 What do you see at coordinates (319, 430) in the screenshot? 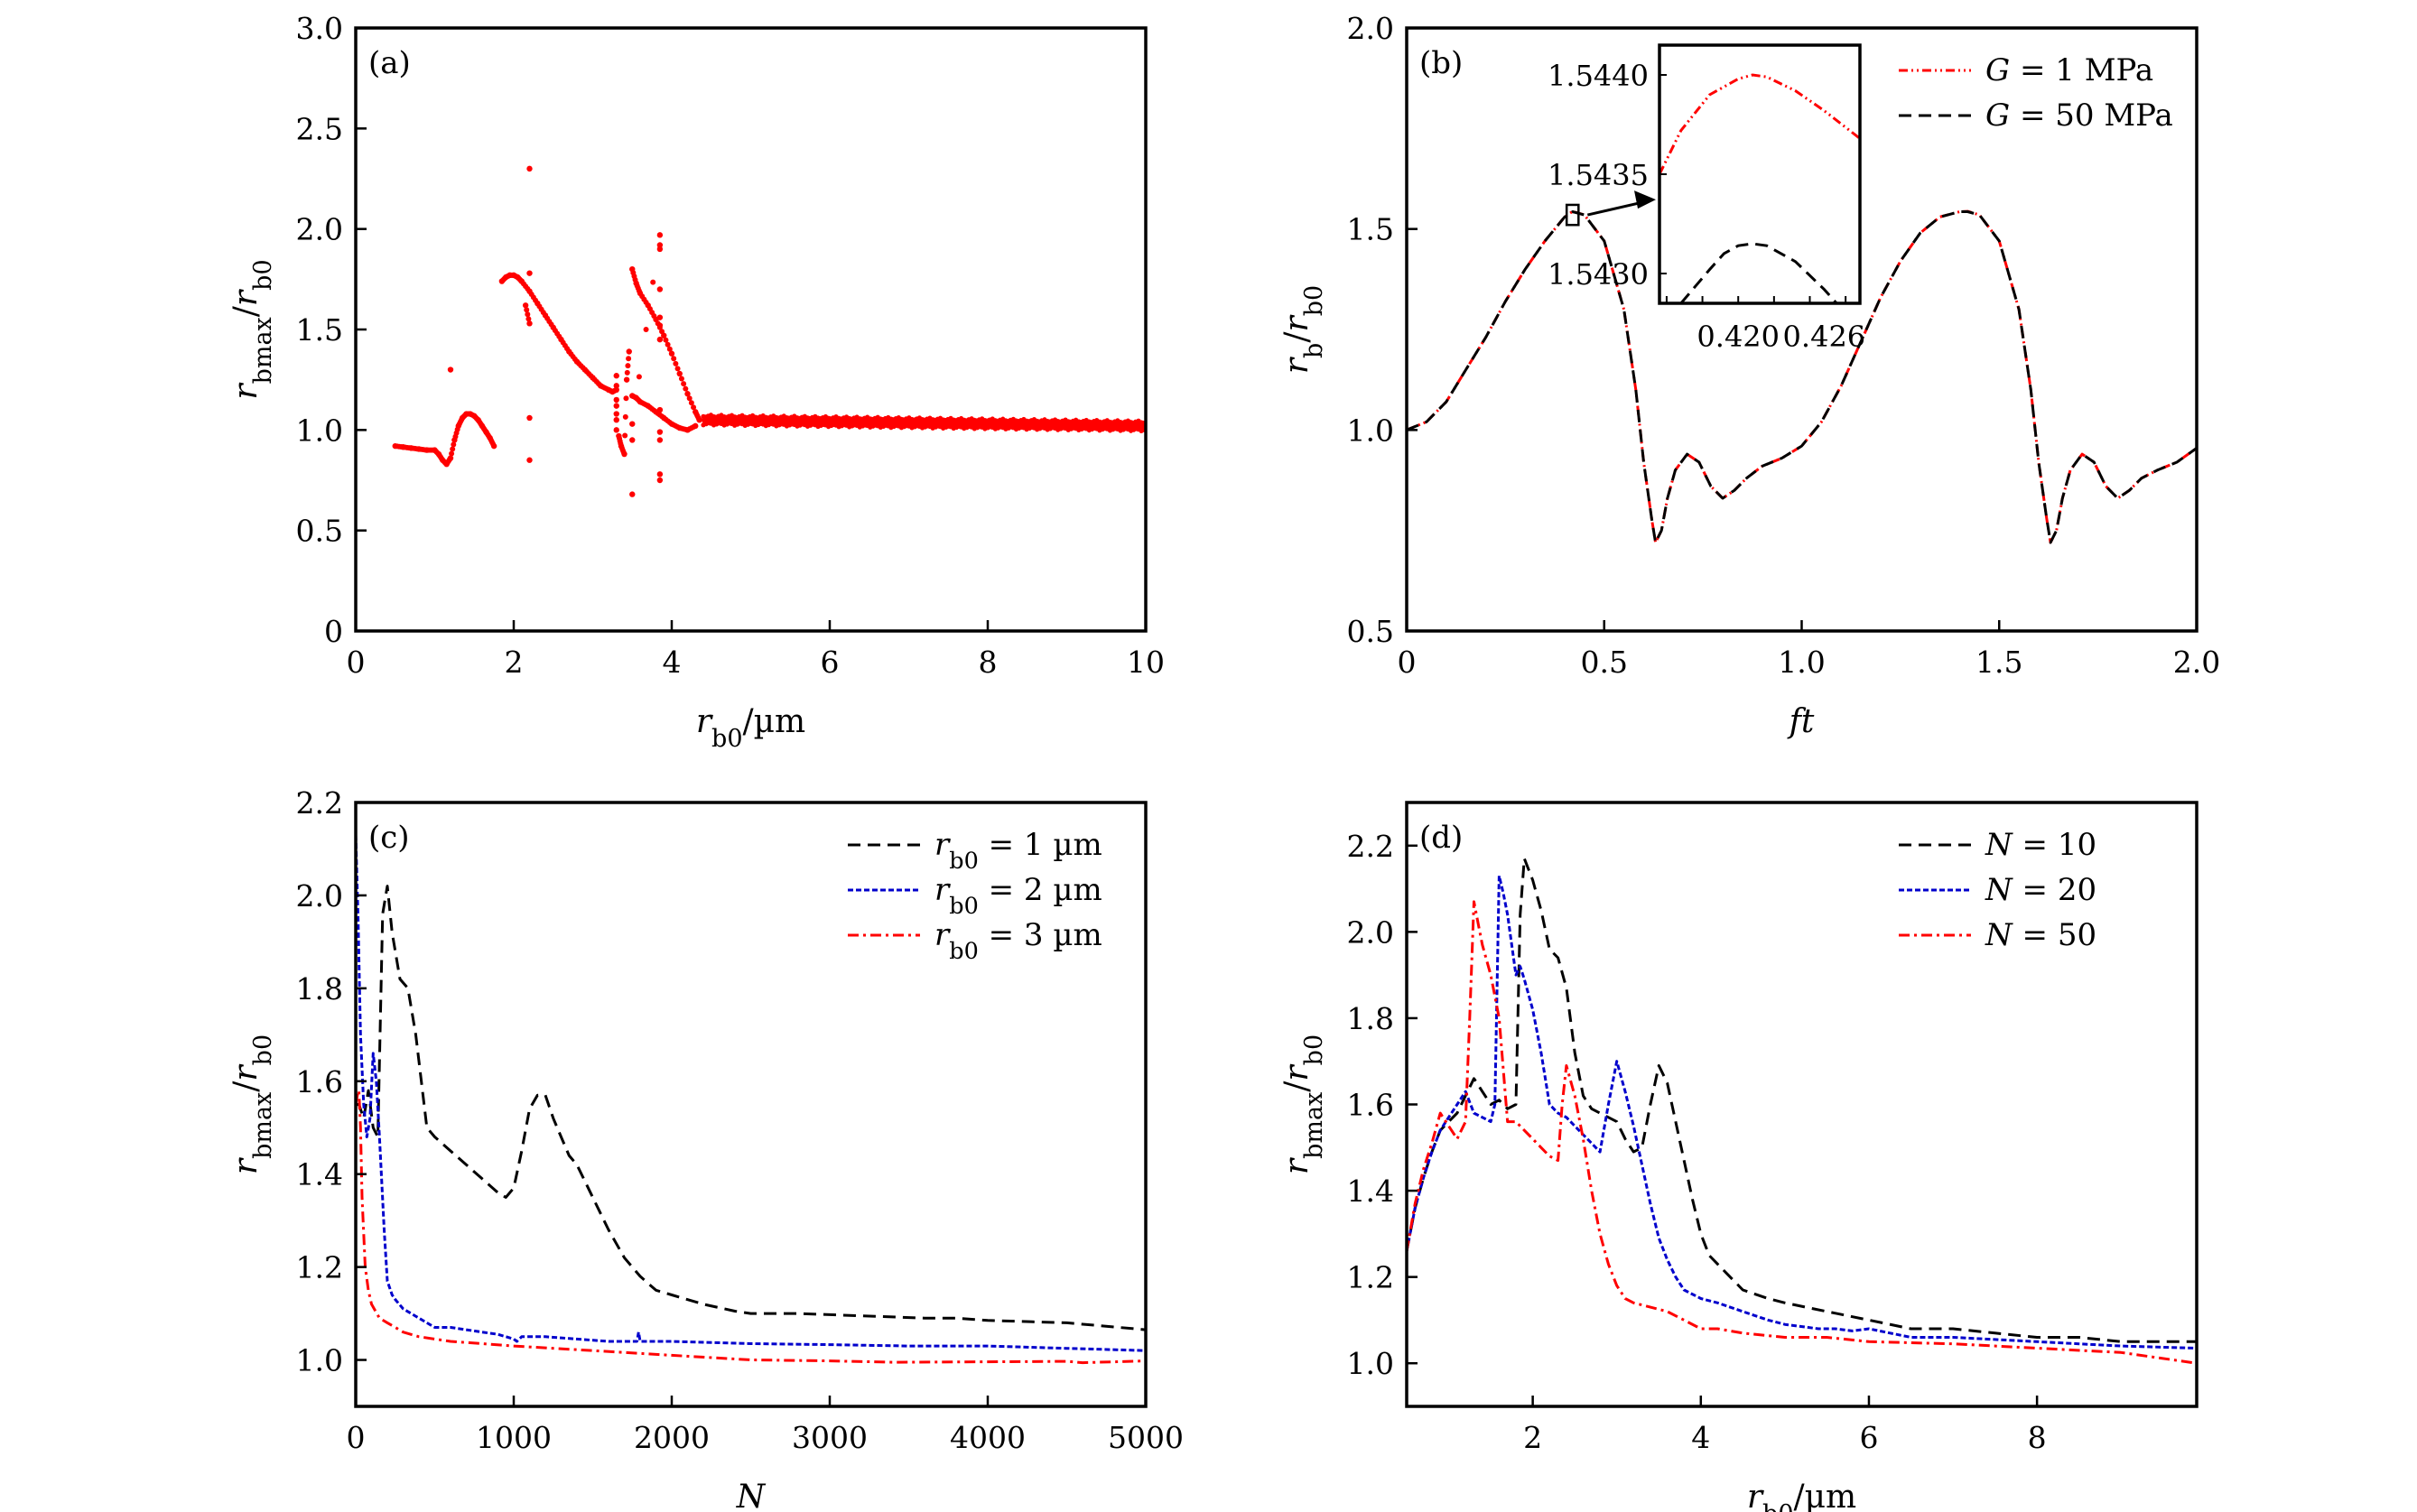
I see `y-tick-label: 1.0` at bounding box center [319, 430].